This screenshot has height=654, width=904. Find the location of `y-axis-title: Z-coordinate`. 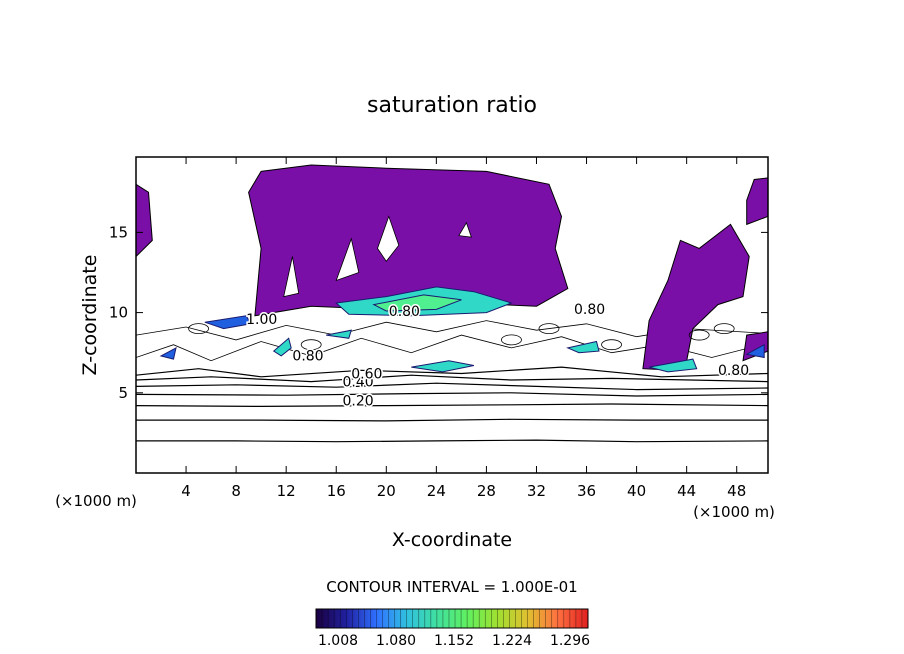

y-axis-title: Z-coordinate is located at coordinates (90, 315).